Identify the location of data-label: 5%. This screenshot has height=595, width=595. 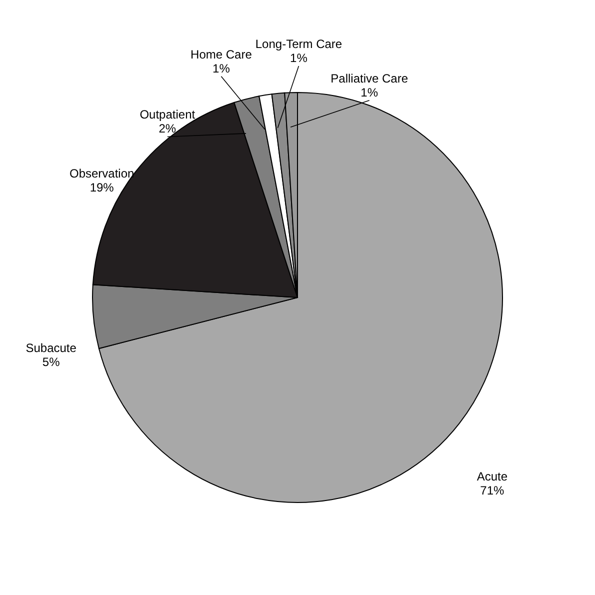
(51, 362).